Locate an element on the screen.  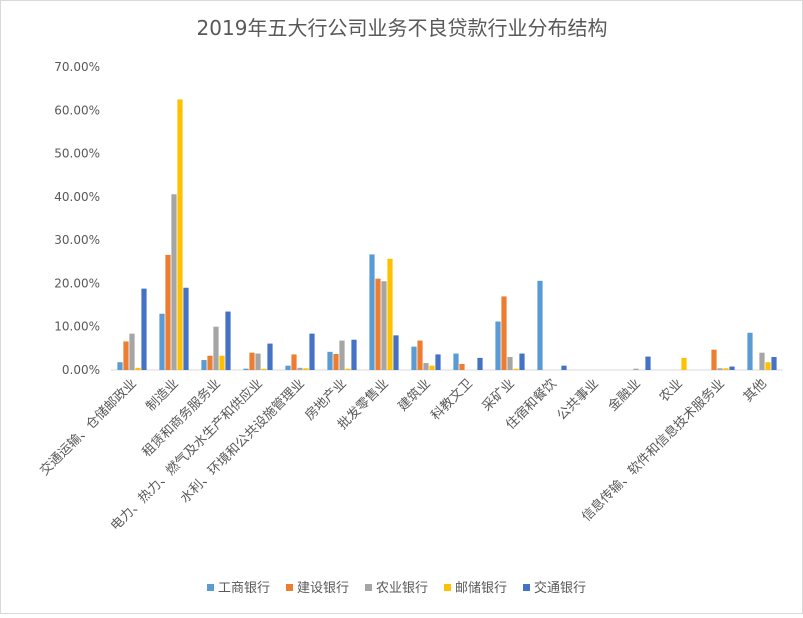
x-tick-label: 公共事业 is located at coordinates (577, 399).